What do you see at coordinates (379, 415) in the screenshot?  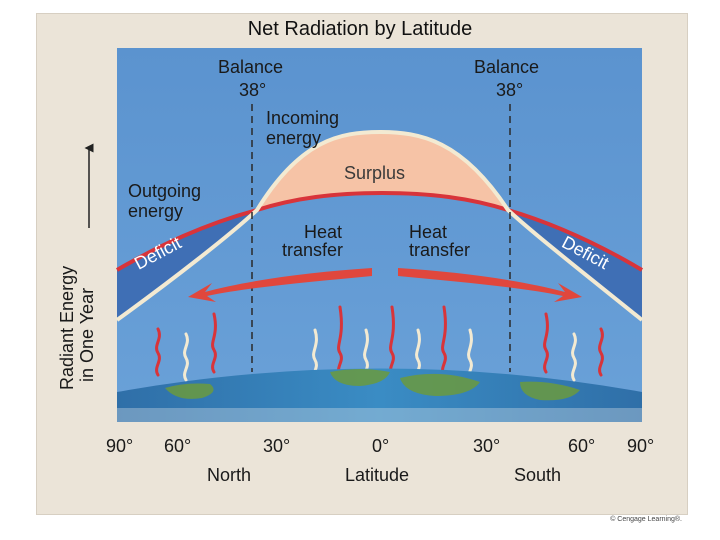 I see `earth-haze` at bounding box center [379, 415].